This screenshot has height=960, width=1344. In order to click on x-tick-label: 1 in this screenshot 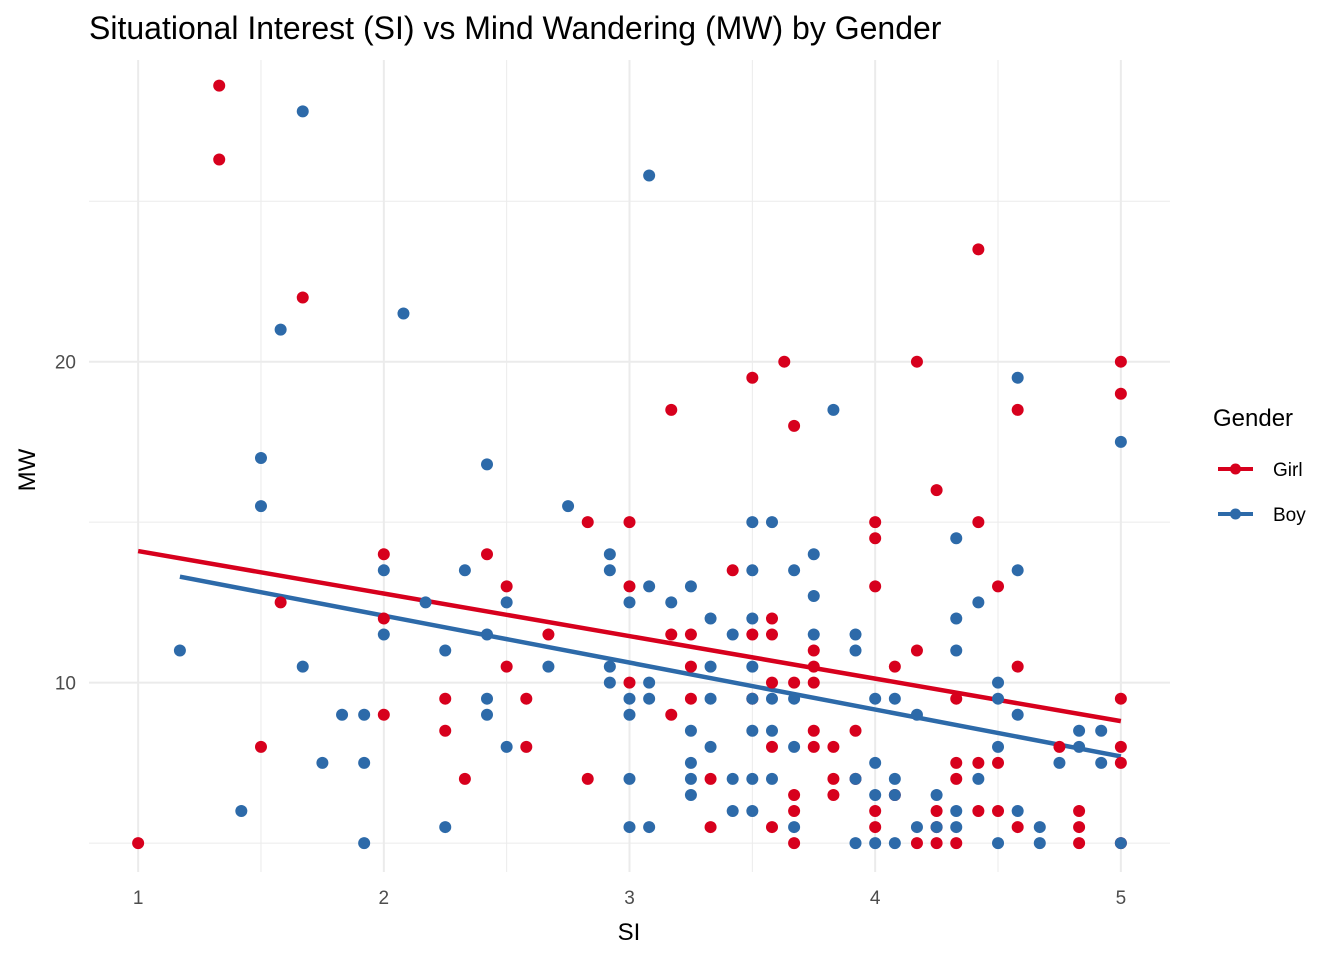, I will do `click(138, 898)`.